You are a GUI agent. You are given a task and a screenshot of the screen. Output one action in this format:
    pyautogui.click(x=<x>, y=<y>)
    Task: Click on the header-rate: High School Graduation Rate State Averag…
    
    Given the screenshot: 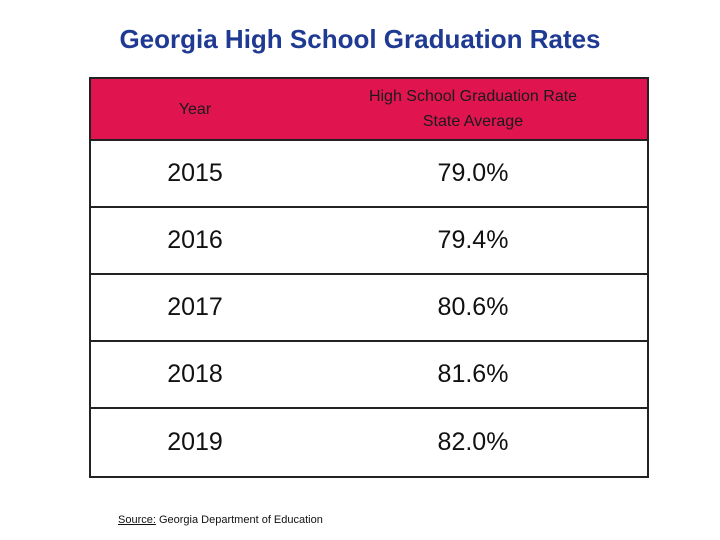 What is the action you would take?
    pyautogui.click(x=473, y=109)
    